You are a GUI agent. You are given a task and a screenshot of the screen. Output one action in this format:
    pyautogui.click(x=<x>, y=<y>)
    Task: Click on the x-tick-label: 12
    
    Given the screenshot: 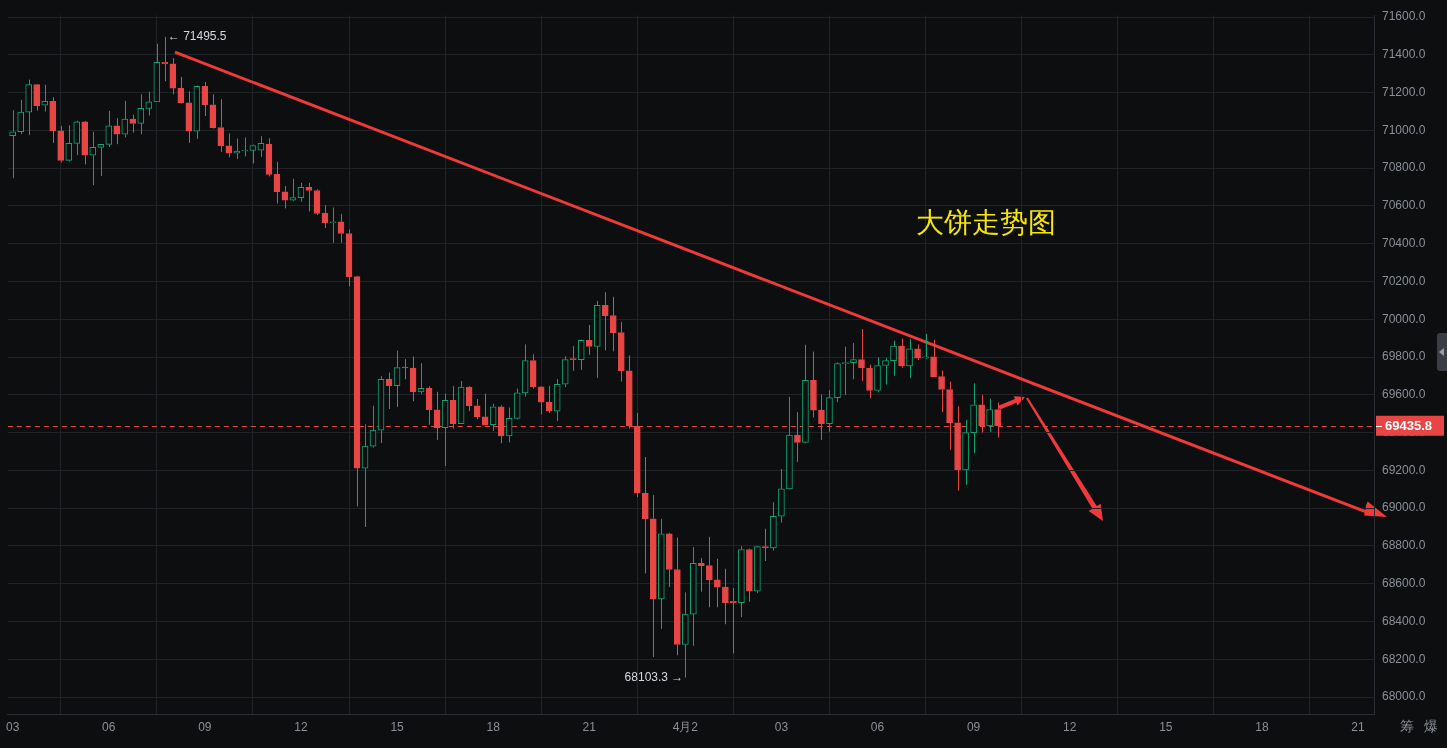 What is the action you would take?
    pyautogui.click(x=1070, y=726)
    